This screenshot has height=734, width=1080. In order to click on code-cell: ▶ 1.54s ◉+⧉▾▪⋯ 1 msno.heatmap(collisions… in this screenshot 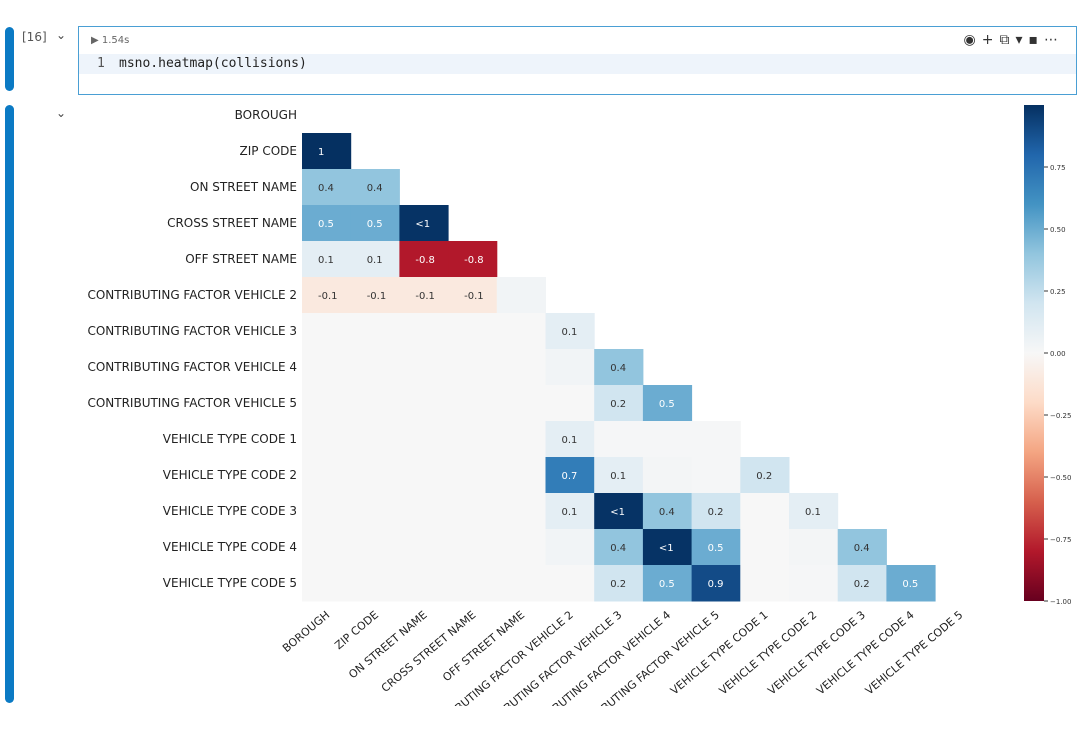, I will do `click(577, 60)`.